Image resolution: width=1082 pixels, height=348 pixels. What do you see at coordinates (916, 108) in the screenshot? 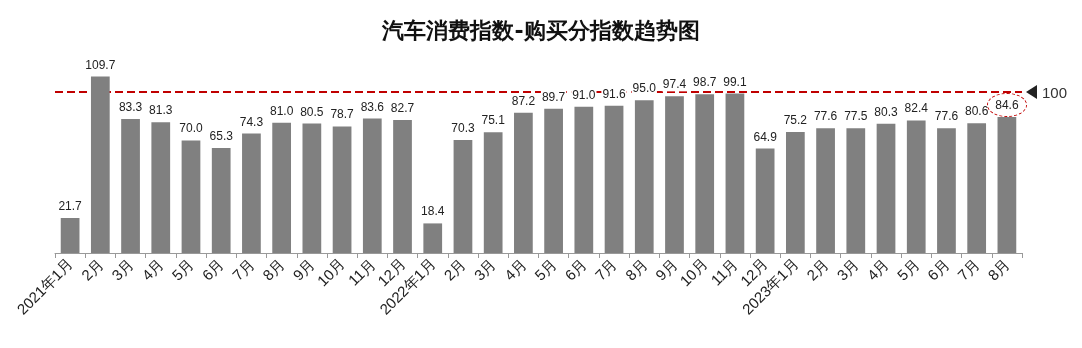
I see `data-label: 82.4` at bounding box center [916, 108].